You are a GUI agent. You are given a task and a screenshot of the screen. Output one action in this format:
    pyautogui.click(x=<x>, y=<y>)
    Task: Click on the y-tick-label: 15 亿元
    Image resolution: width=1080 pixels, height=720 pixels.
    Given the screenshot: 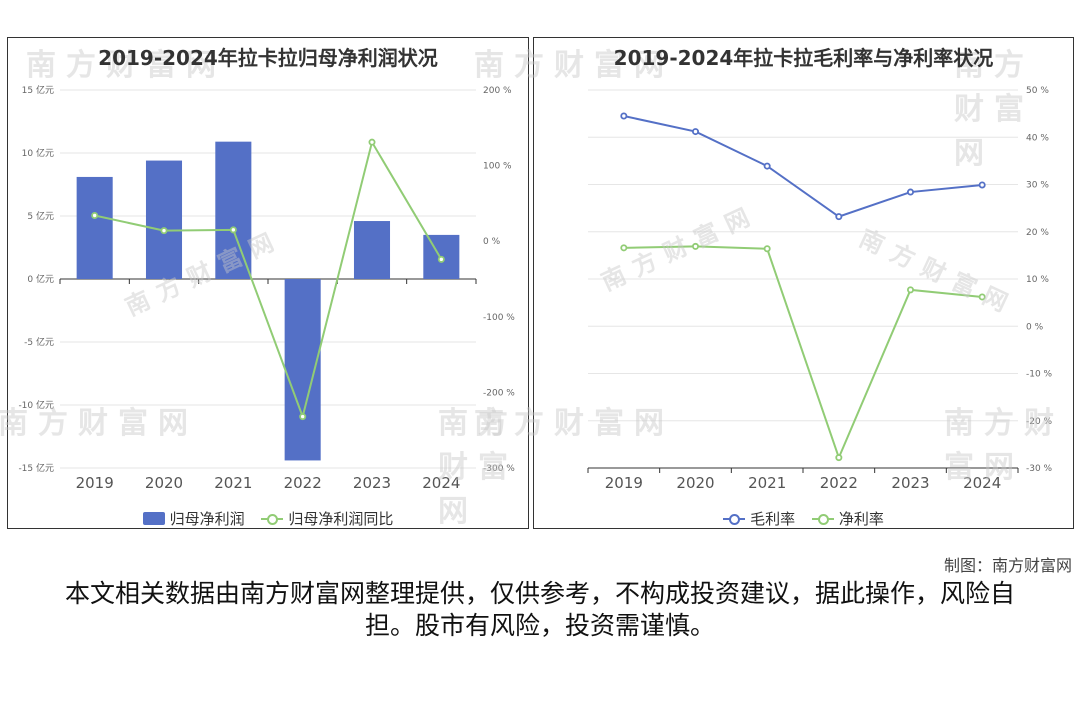 What is the action you would take?
    pyautogui.click(x=38, y=90)
    